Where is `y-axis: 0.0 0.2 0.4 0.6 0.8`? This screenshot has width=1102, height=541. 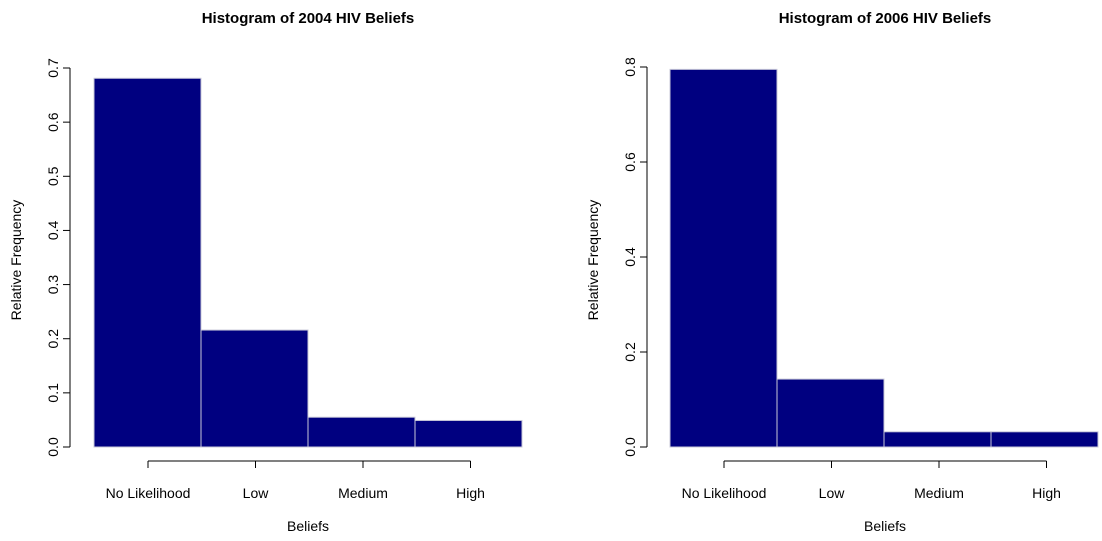
y-axis: 0.0 0.2 0.4 0.6 0.8 is located at coordinates (635, 257).